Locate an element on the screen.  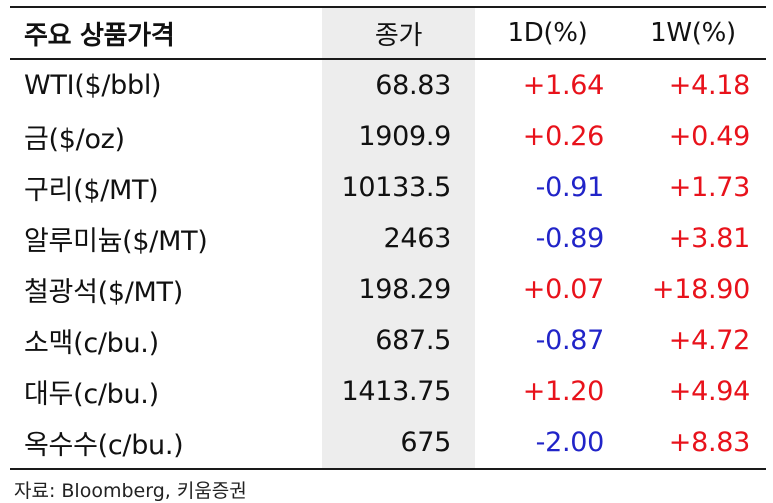
change-1w: +18.90 is located at coordinates (700, 289).